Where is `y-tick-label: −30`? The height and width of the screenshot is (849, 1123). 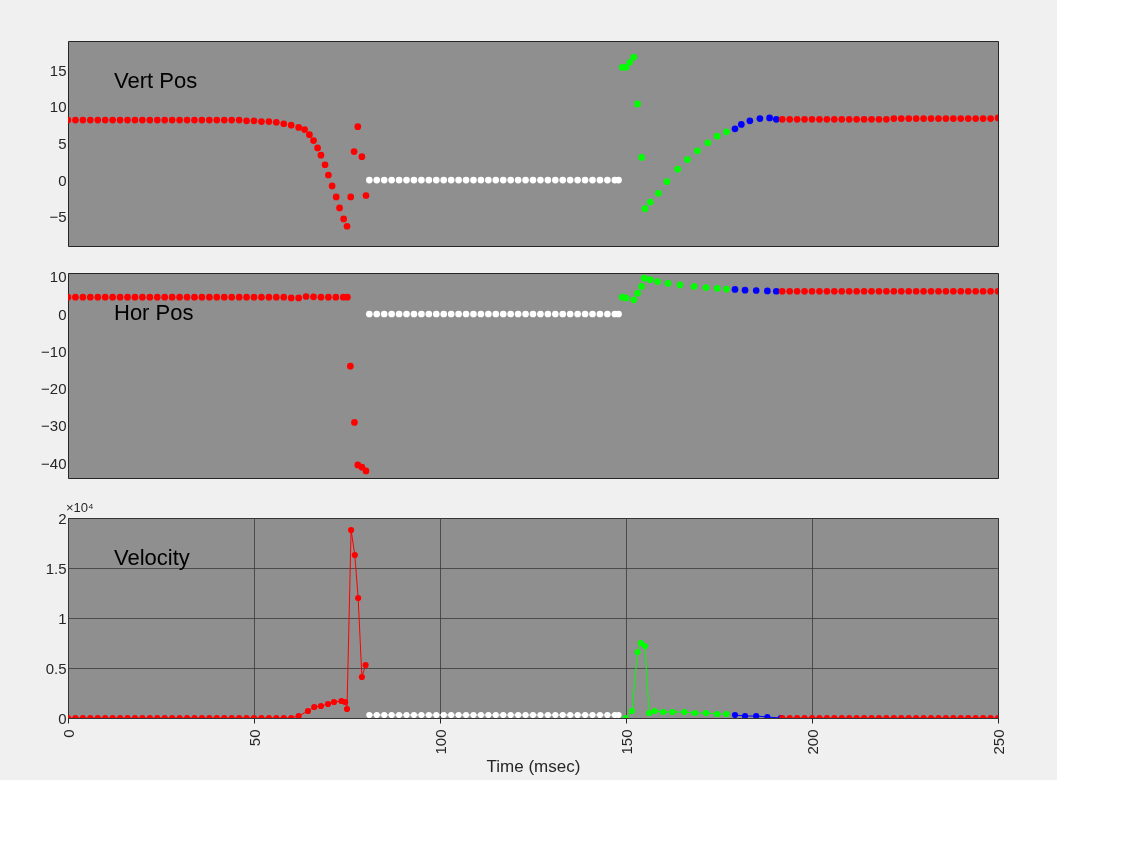
y-tick-label: −30 is located at coordinates (54, 426).